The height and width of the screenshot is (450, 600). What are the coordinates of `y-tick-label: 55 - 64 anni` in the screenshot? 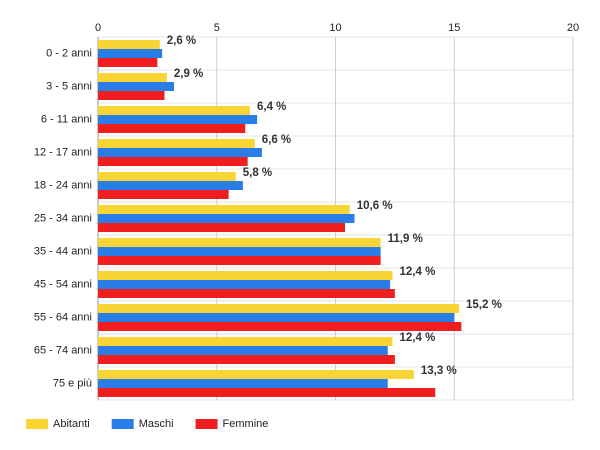 It's located at (63, 317).